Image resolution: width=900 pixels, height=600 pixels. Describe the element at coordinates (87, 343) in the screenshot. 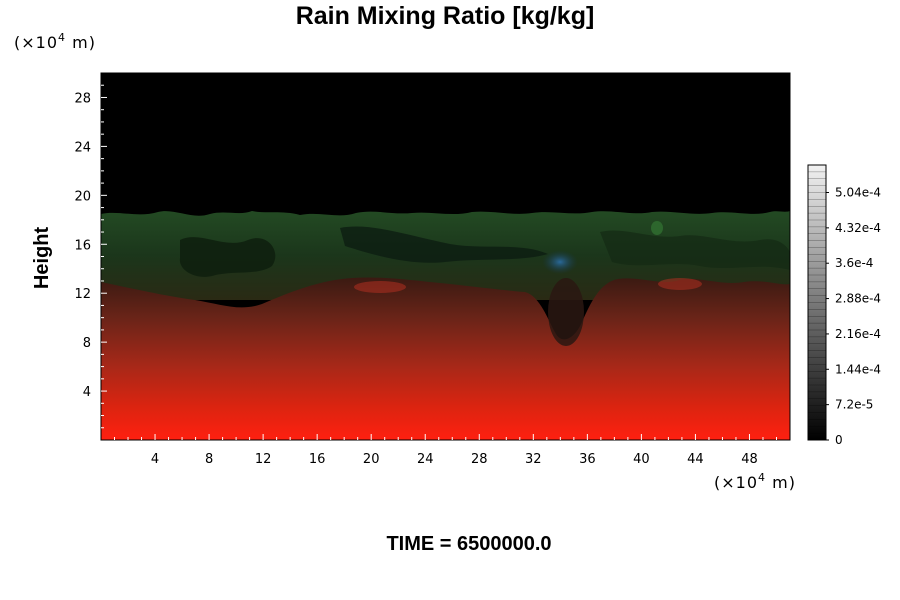

I see `y-tick-label: 8` at that location.